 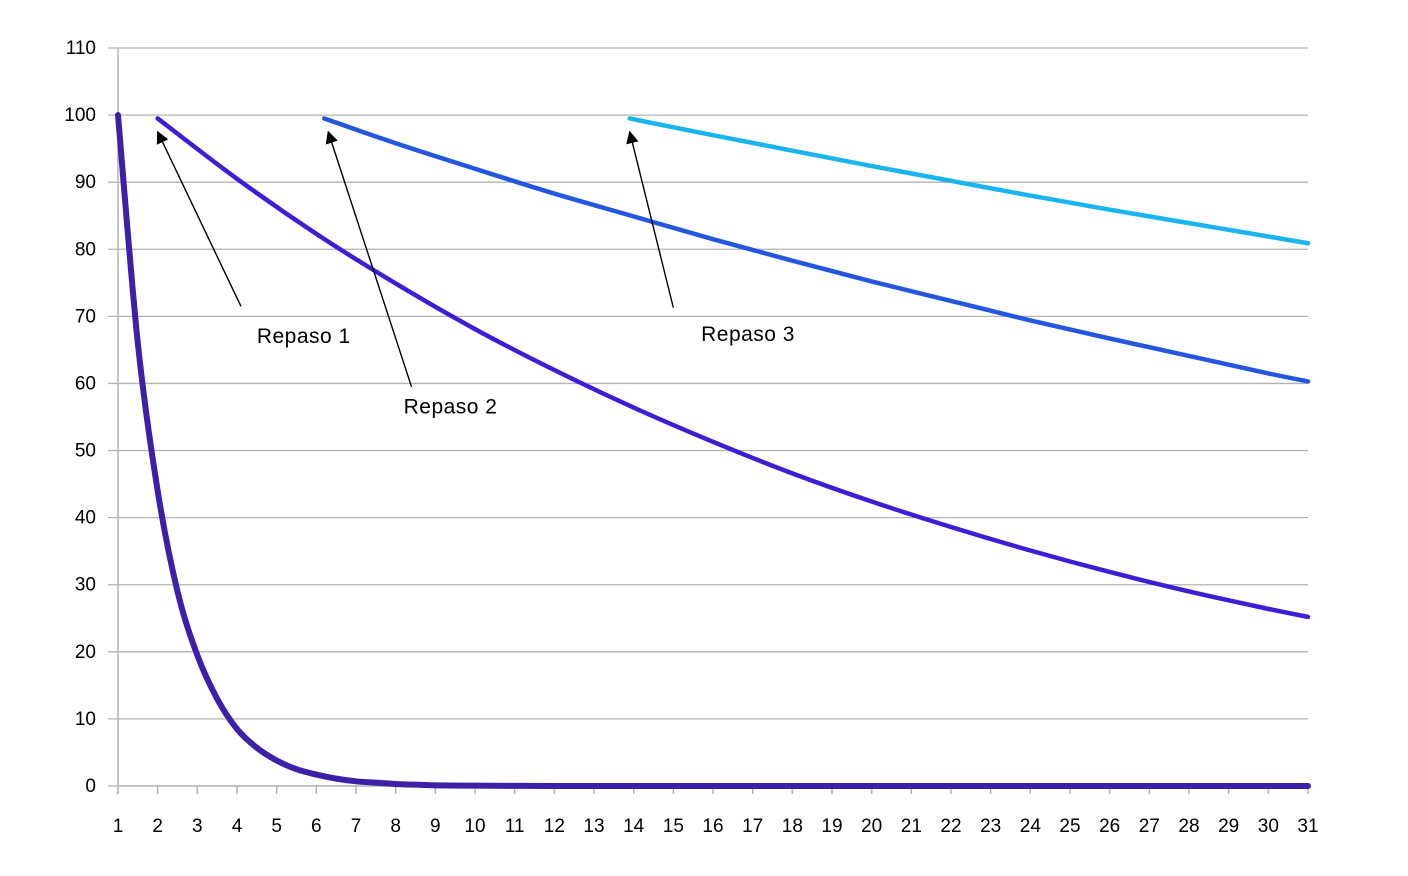 I want to click on y-tick-label: 110, so click(x=81, y=48).